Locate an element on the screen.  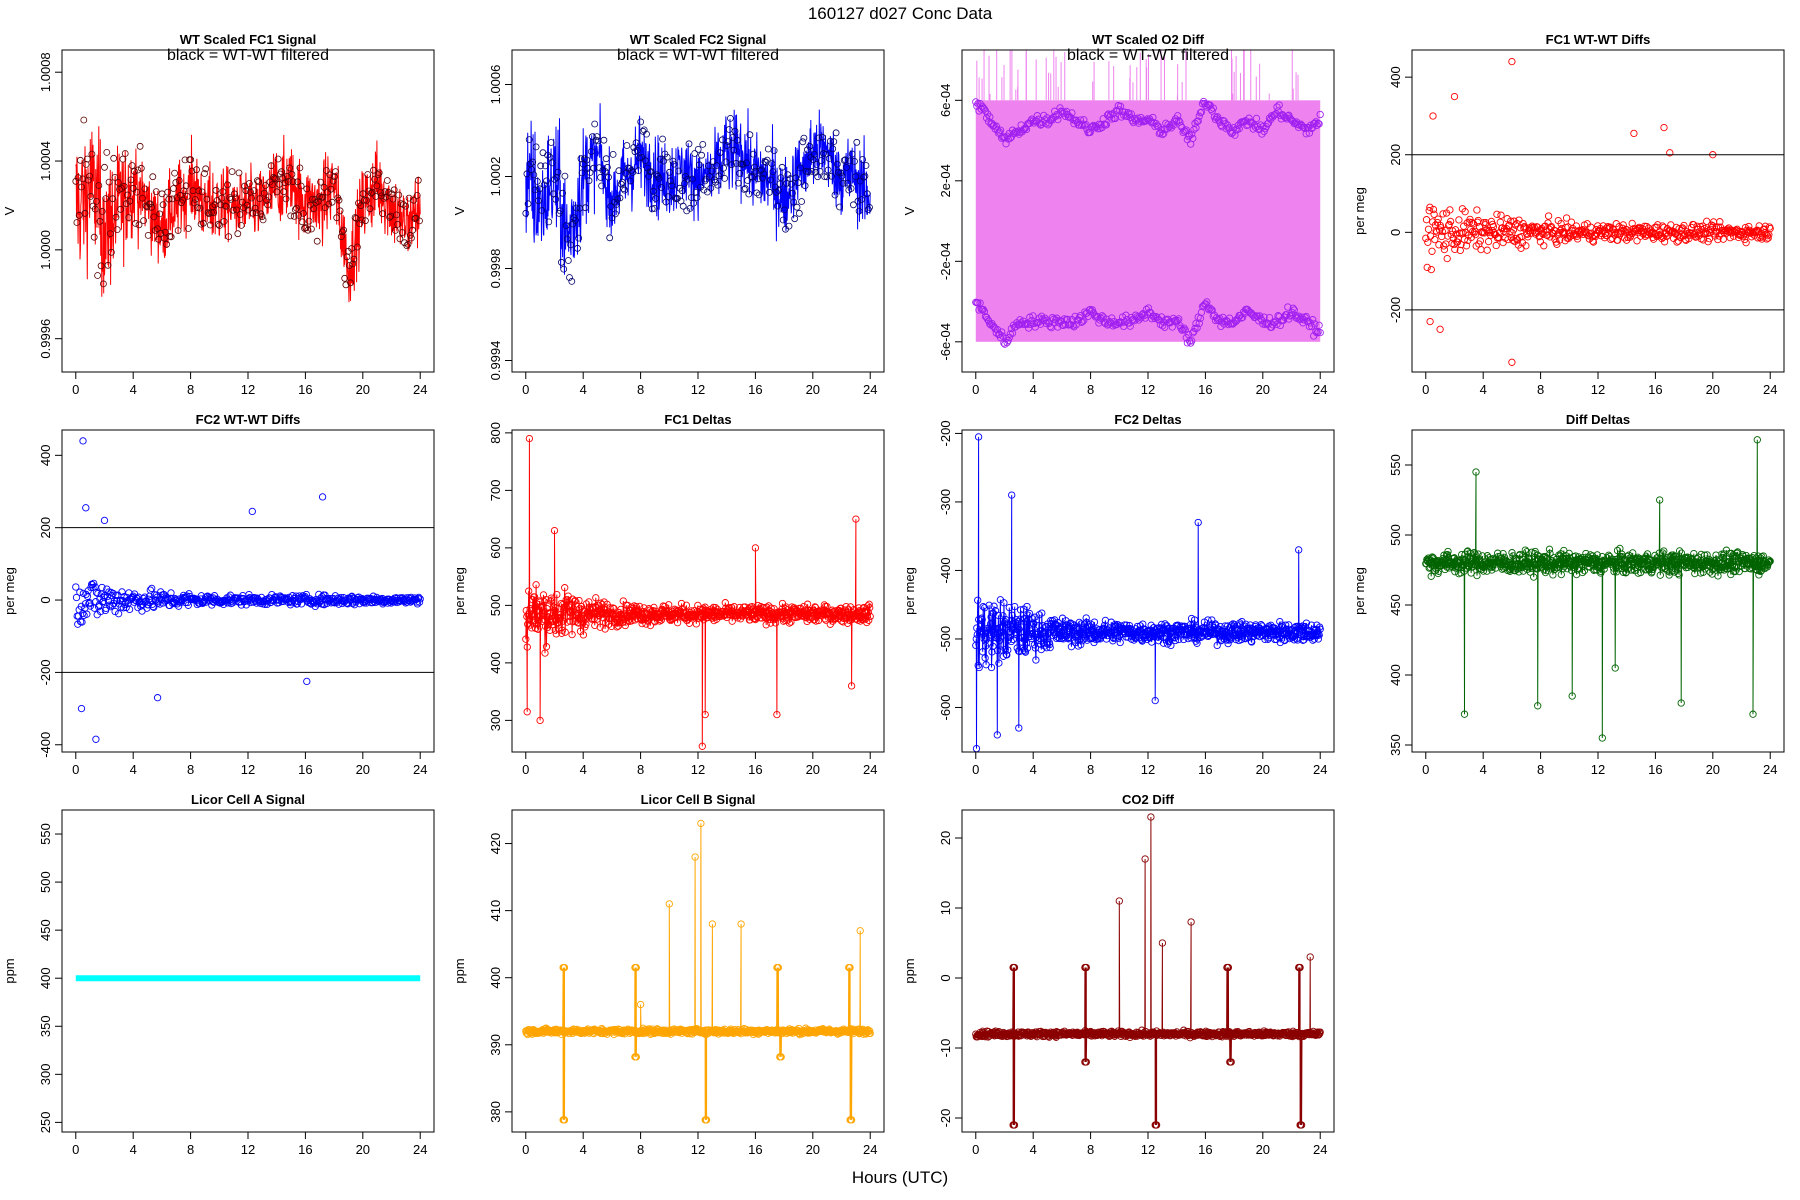
x-tick-label: 8 is located at coordinates (640, 389).